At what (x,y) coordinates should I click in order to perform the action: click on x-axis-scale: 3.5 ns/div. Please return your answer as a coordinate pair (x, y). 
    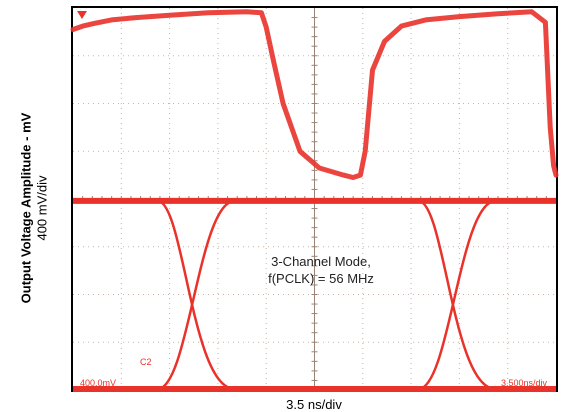
    Looking at the image, I should click on (314, 404).